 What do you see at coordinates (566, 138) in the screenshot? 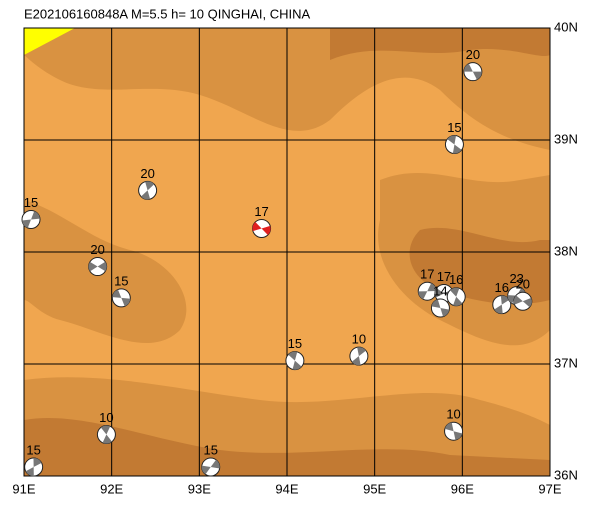
I see `y-tick-label: 39N` at bounding box center [566, 138].